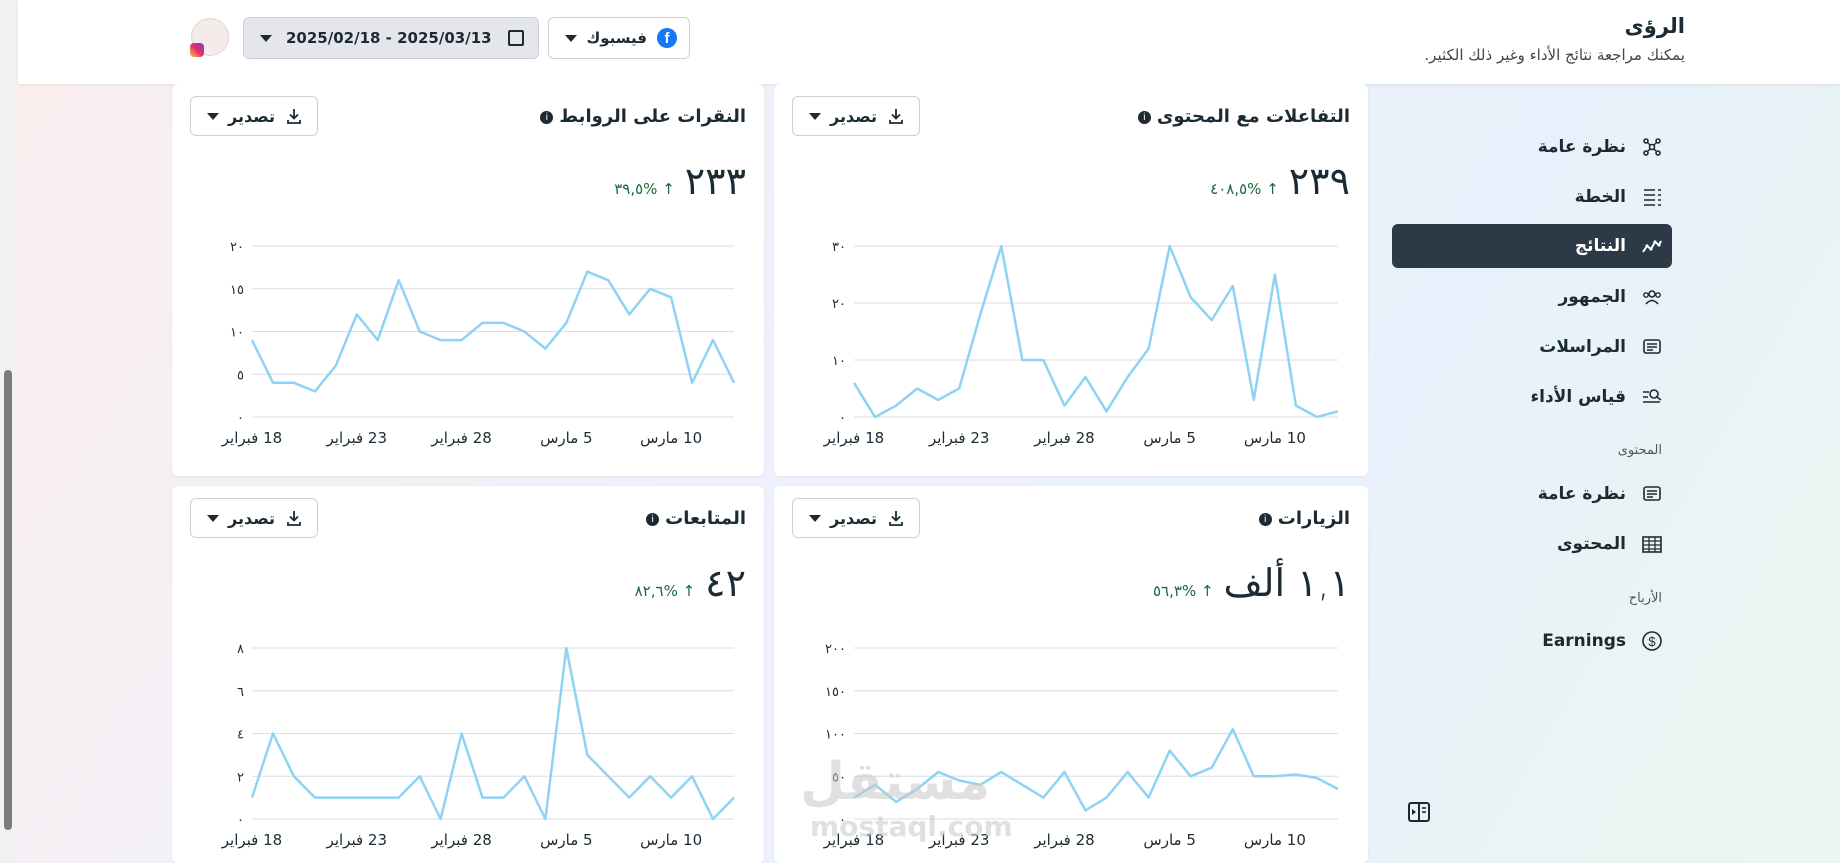 This screenshot has width=1840, height=863. What do you see at coordinates (8, 600) in the screenshot?
I see `scrollbar-thumb` at bounding box center [8, 600].